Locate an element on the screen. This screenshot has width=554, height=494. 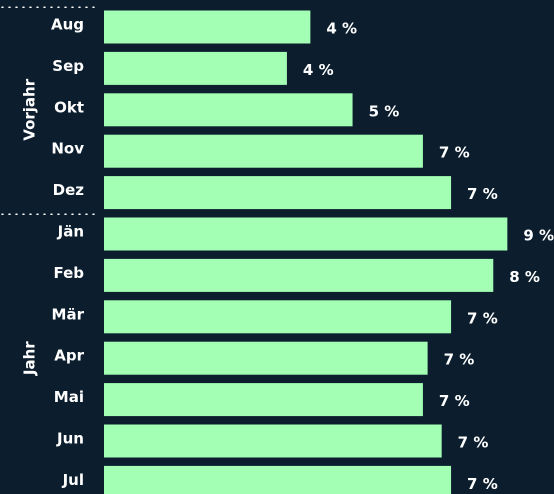
category-label: Sep is located at coordinates (68, 66).